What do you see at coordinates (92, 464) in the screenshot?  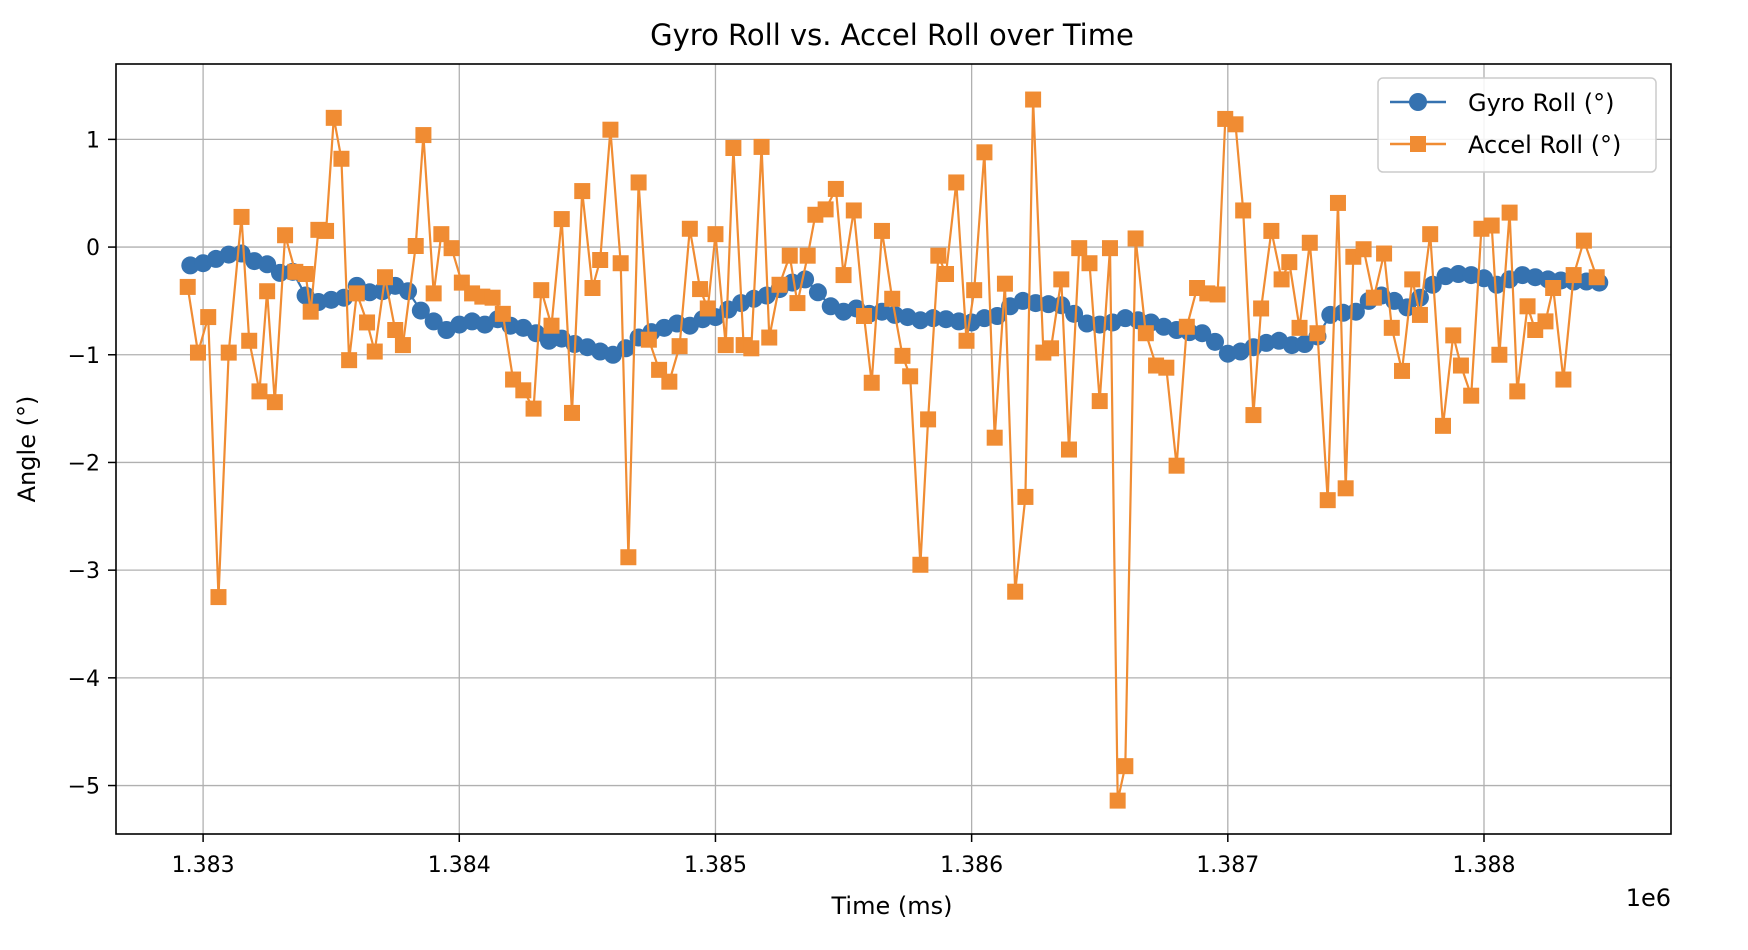 I see `y-axis: 1 0 −1 −2 −3 −4 −5` at bounding box center [92, 464].